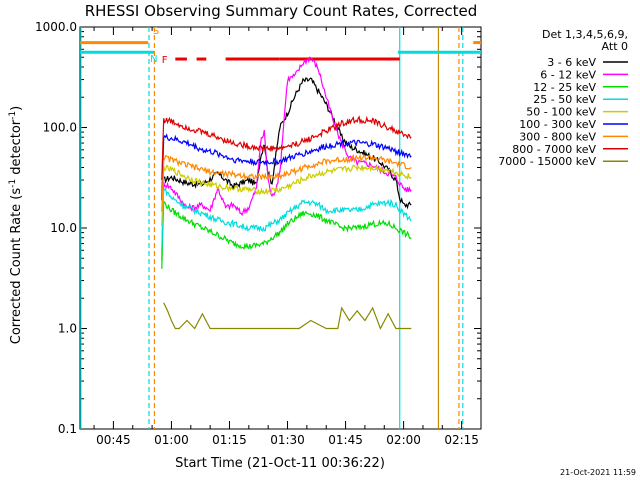  Describe the element at coordinates (60, 128) in the screenshot. I see `y-tick-label: 100.0` at that location.